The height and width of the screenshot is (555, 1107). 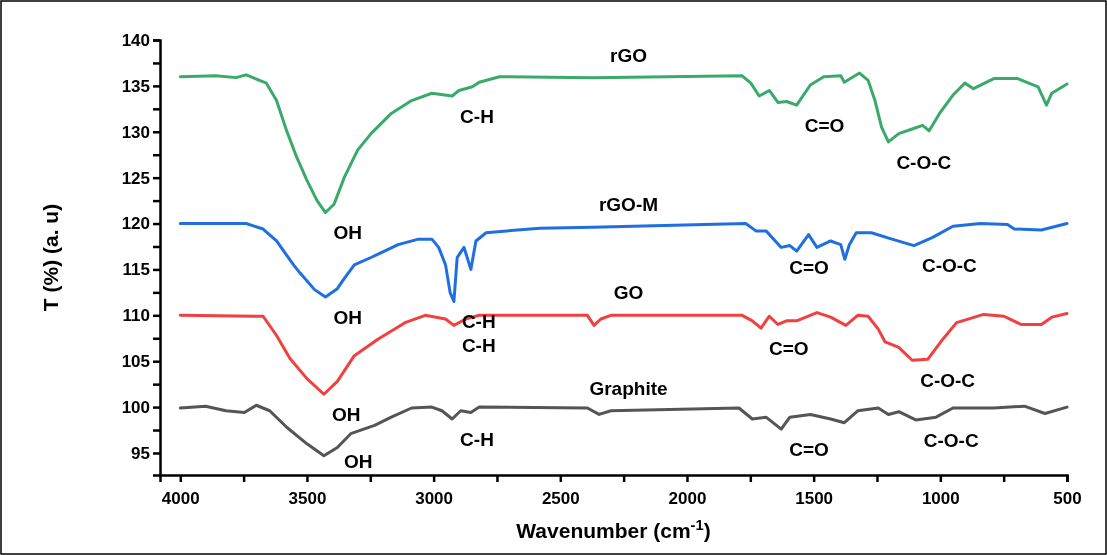 I want to click on series-label: Graphite, so click(x=628, y=388).